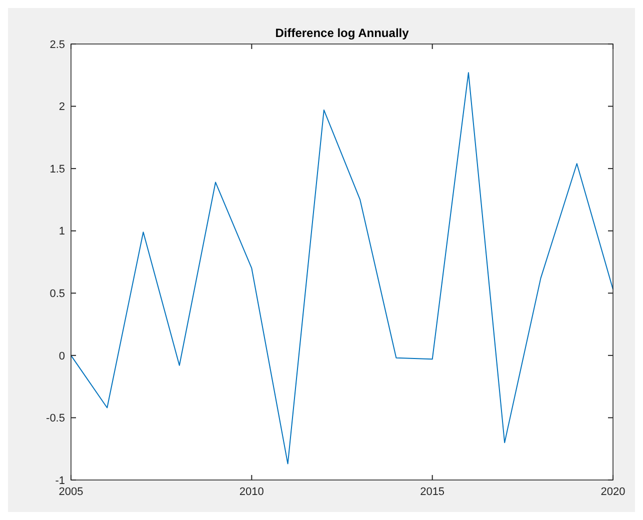 The width and height of the screenshot is (643, 520). I want to click on y-tick-label: -1, so click(60, 480).